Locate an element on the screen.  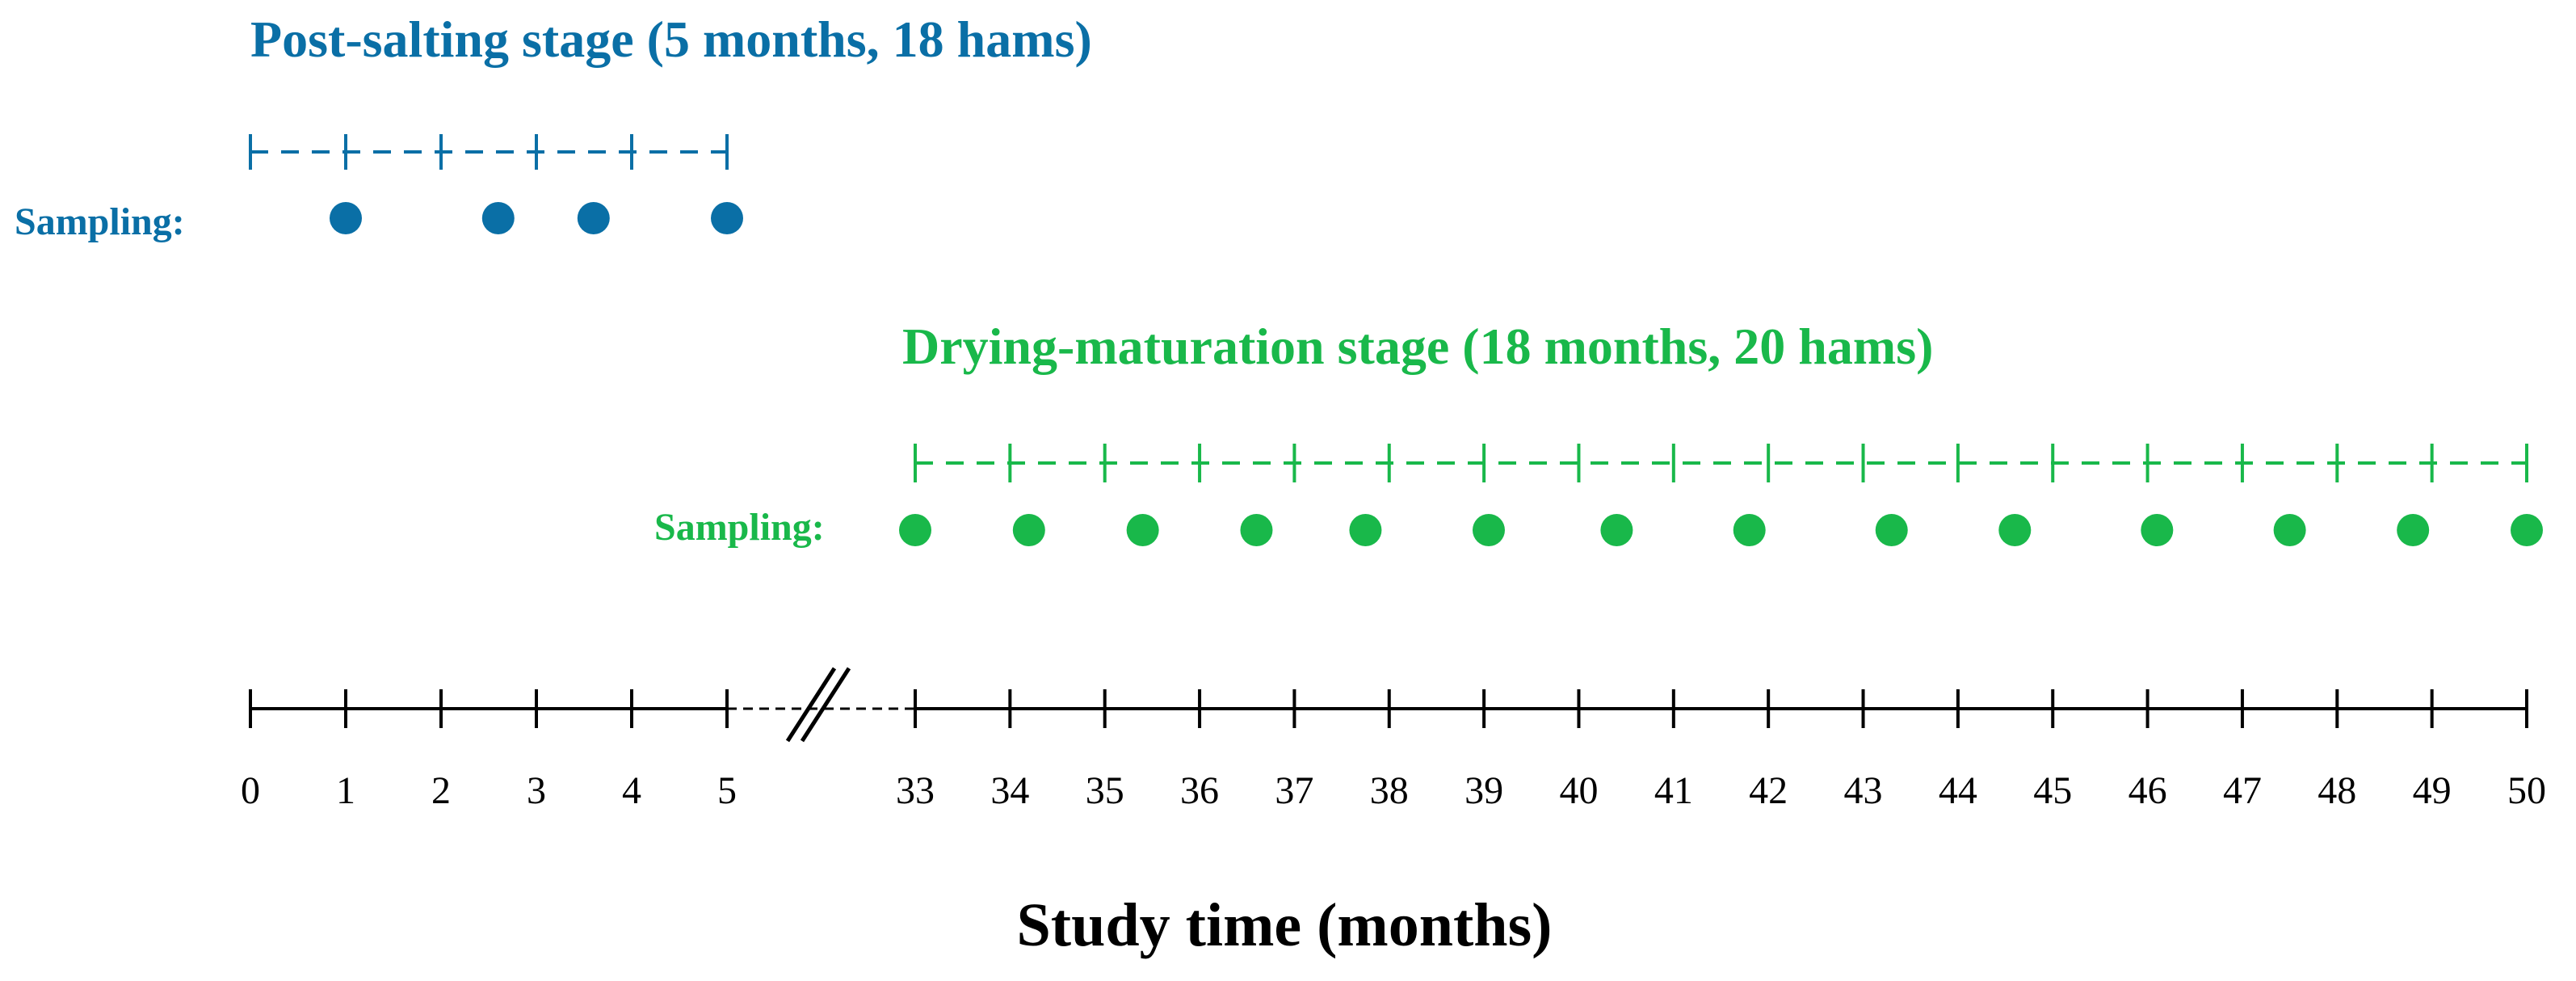
axis-tick-label: 42 is located at coordinates (1768, 790).